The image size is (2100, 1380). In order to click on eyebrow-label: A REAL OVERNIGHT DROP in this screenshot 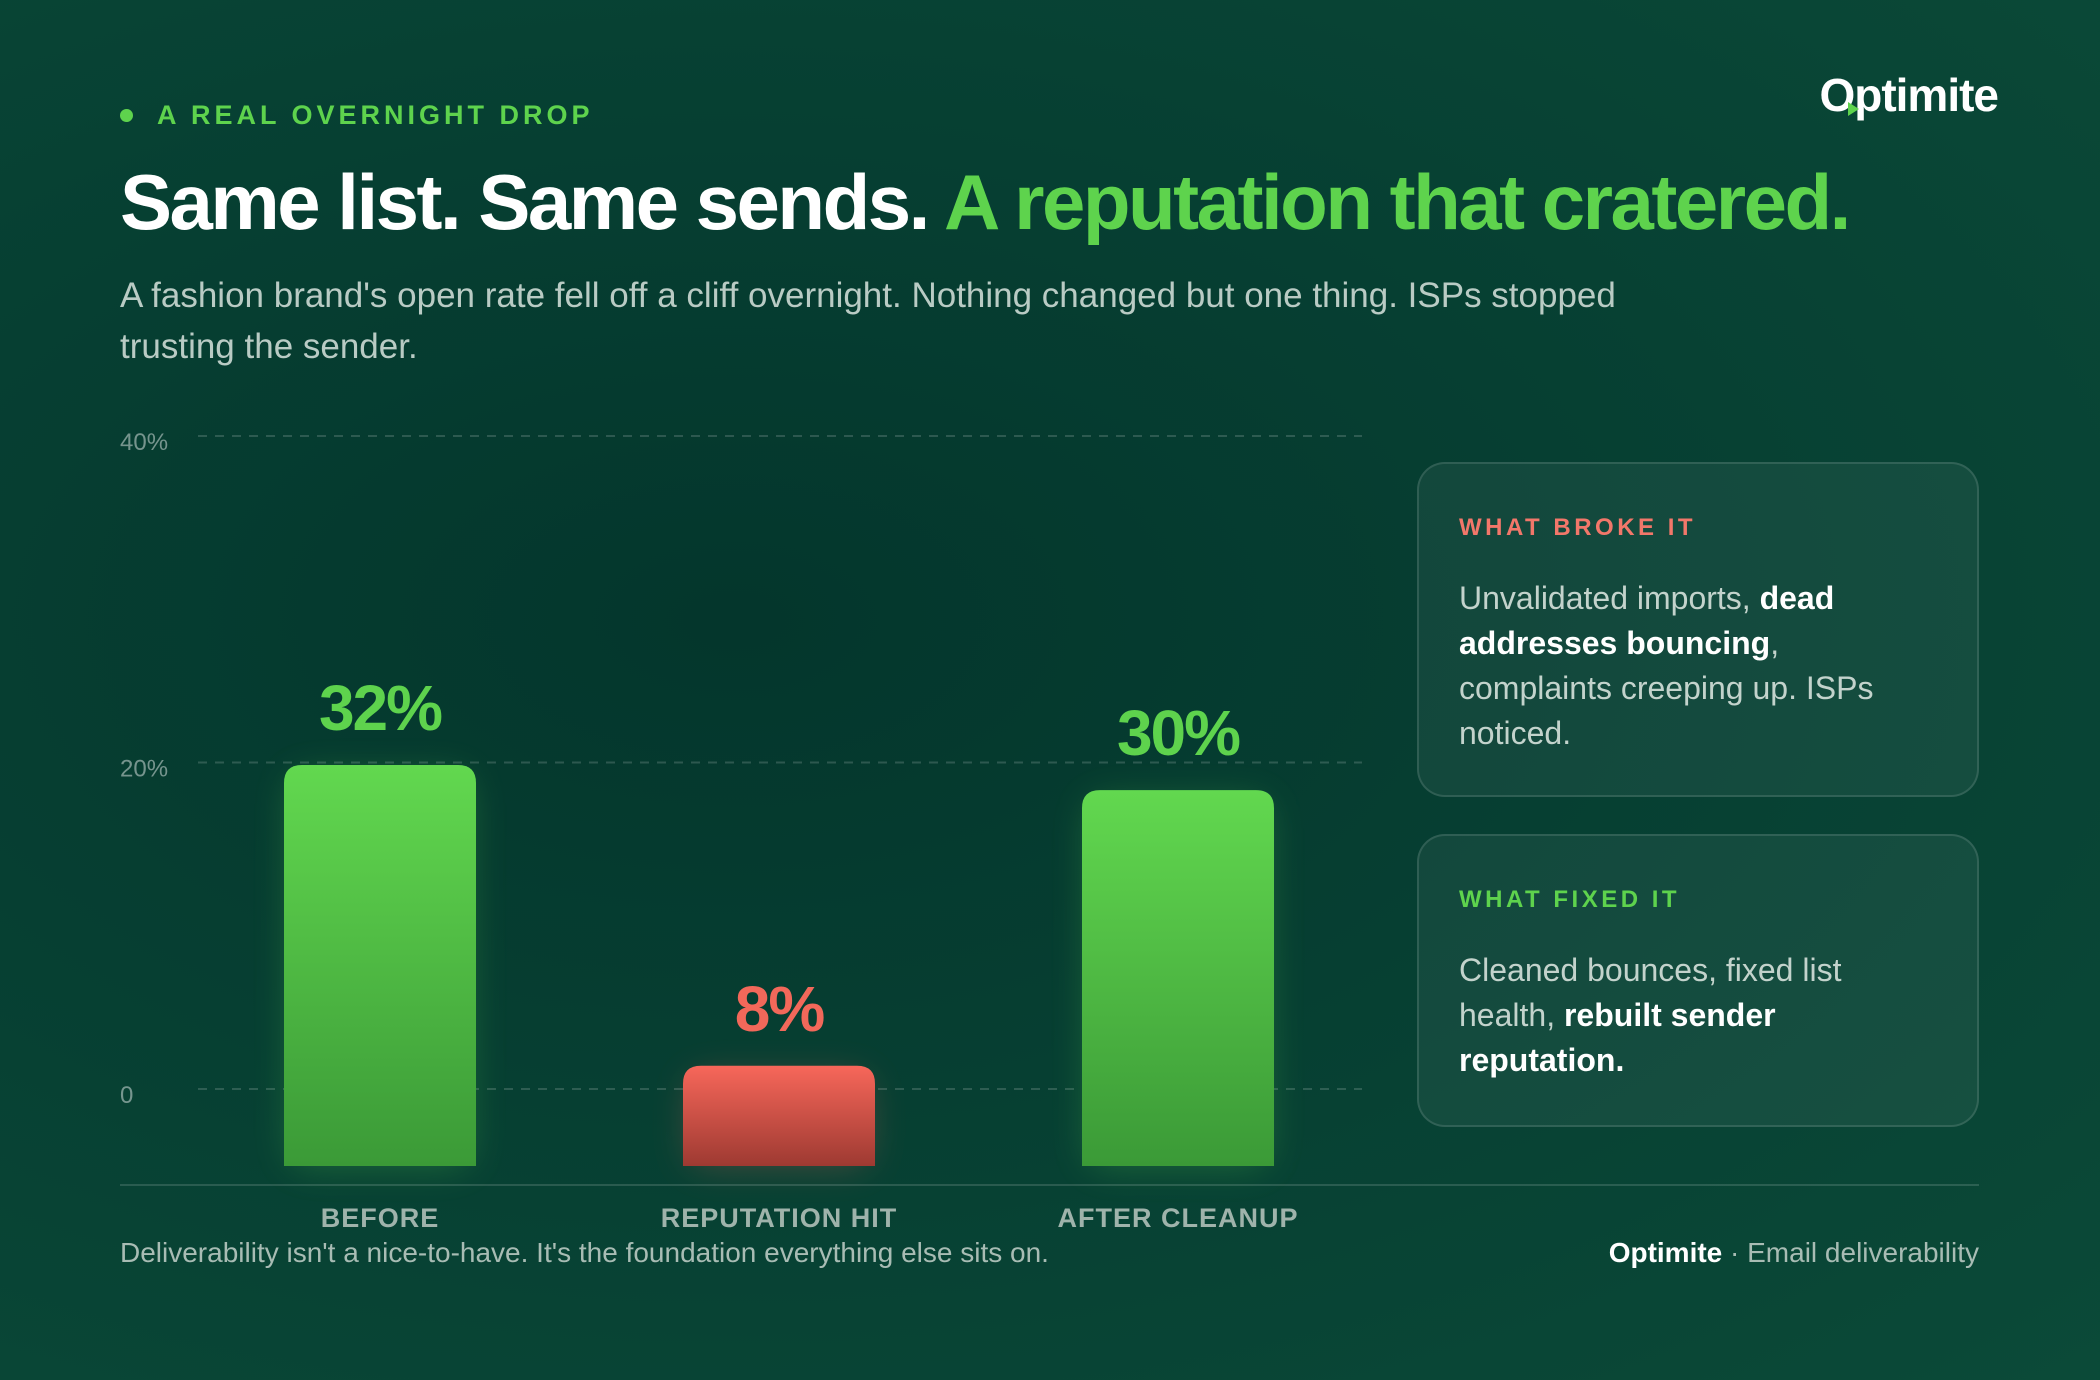, I will do `click(375, 114)`.